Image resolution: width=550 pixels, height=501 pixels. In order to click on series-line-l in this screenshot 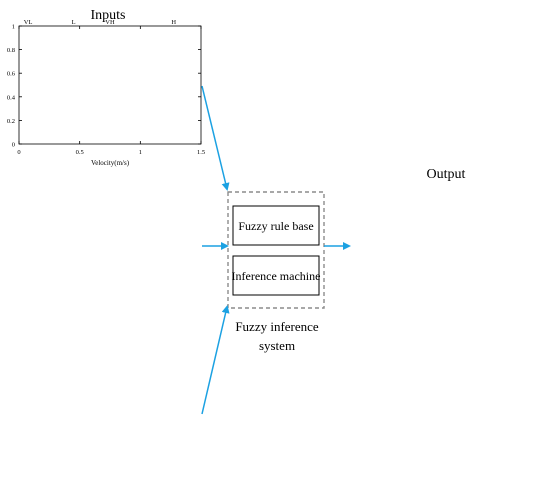, I will do `click(110, 85)`.